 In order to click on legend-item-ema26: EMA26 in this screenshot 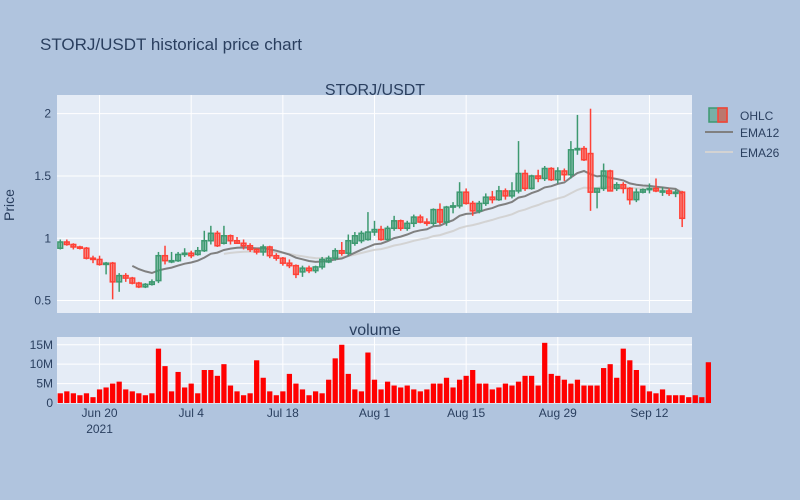, I will do `click(742, 153)`.